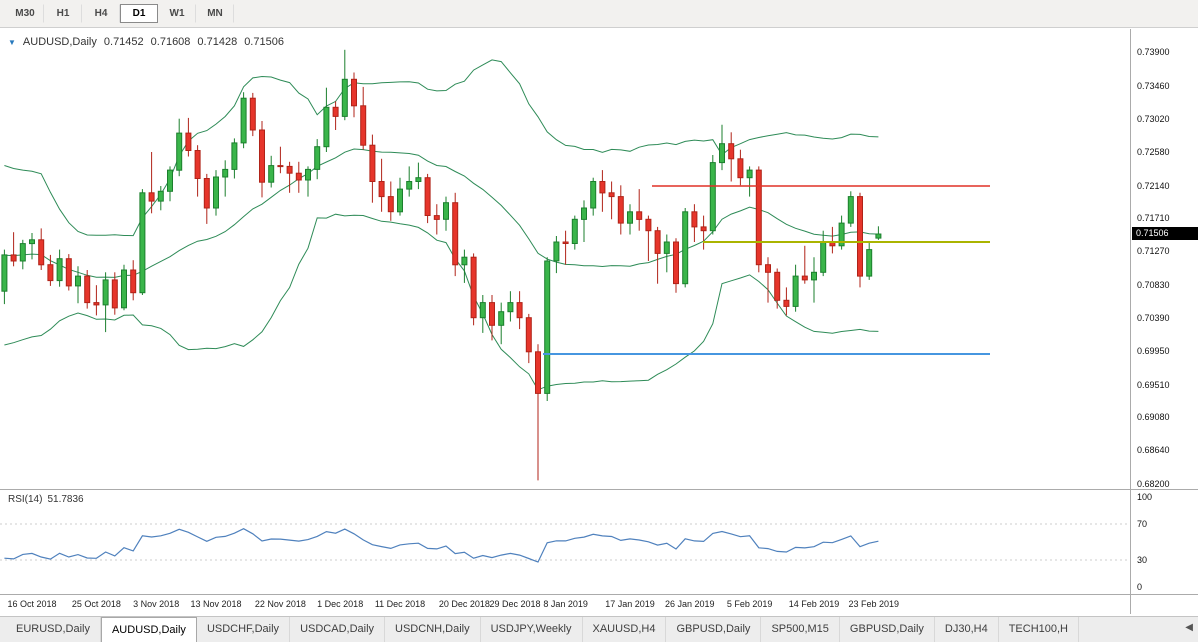 The height and width of the screenshot is (642, 1198). I want to click on price-scale-label: 0.71270, so click(1153, 251).